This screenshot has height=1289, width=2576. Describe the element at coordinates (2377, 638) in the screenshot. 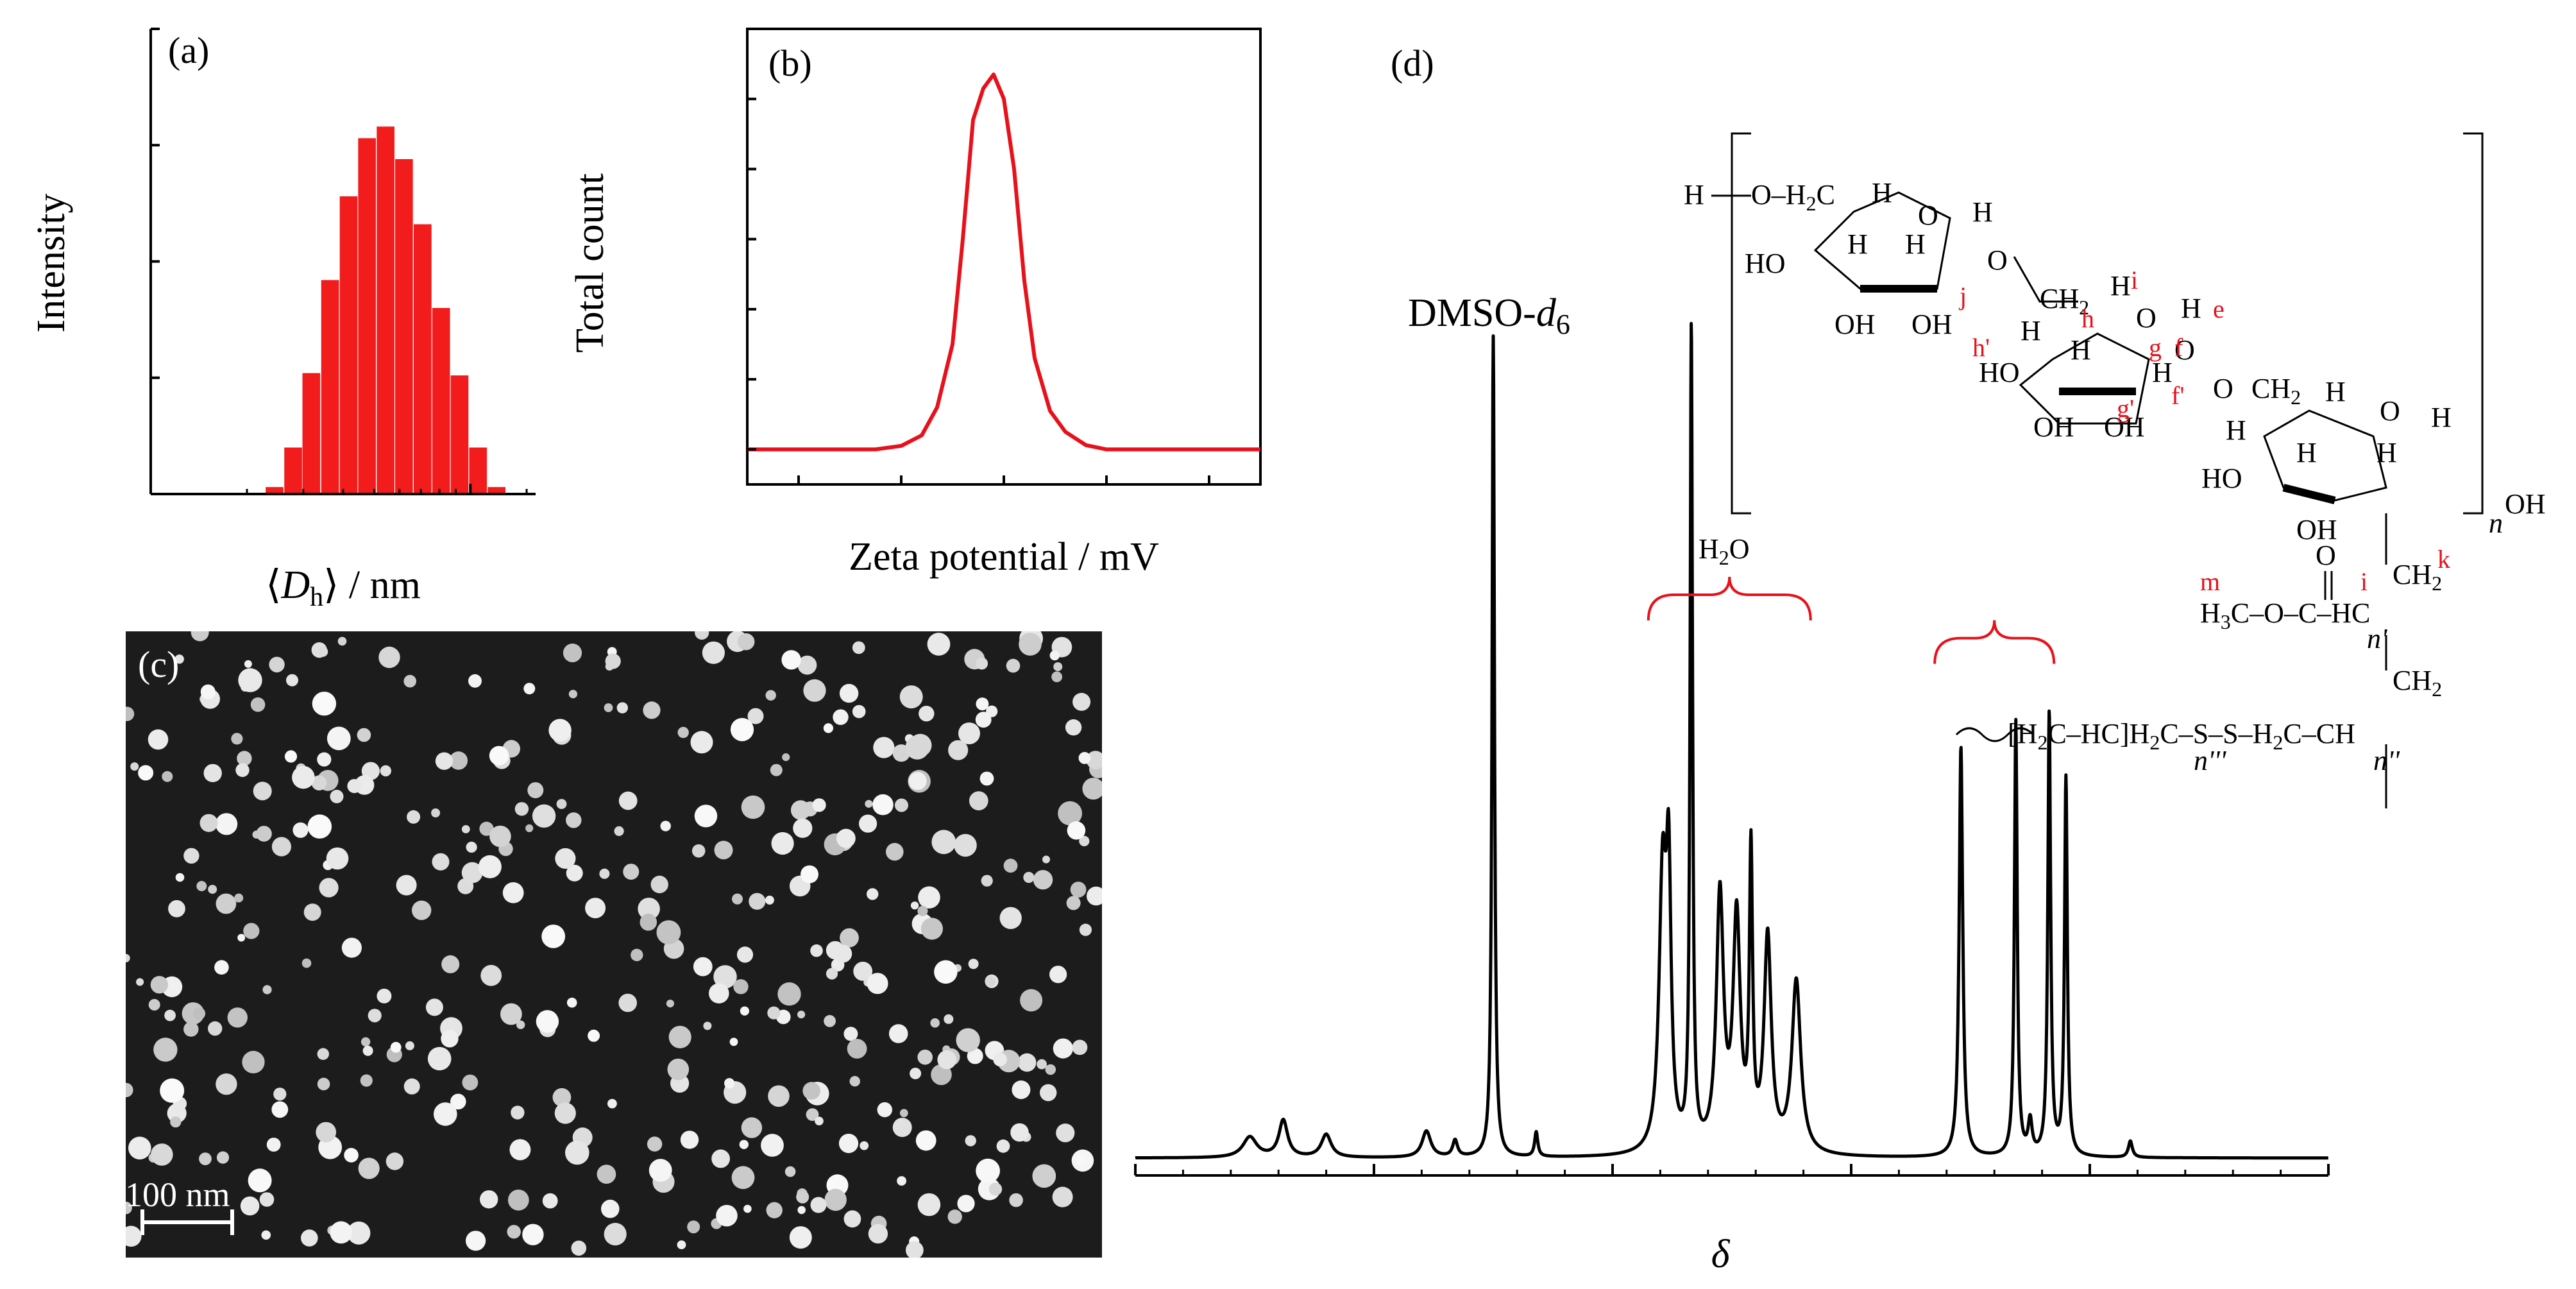

I see `svg-text: n'` at that location.